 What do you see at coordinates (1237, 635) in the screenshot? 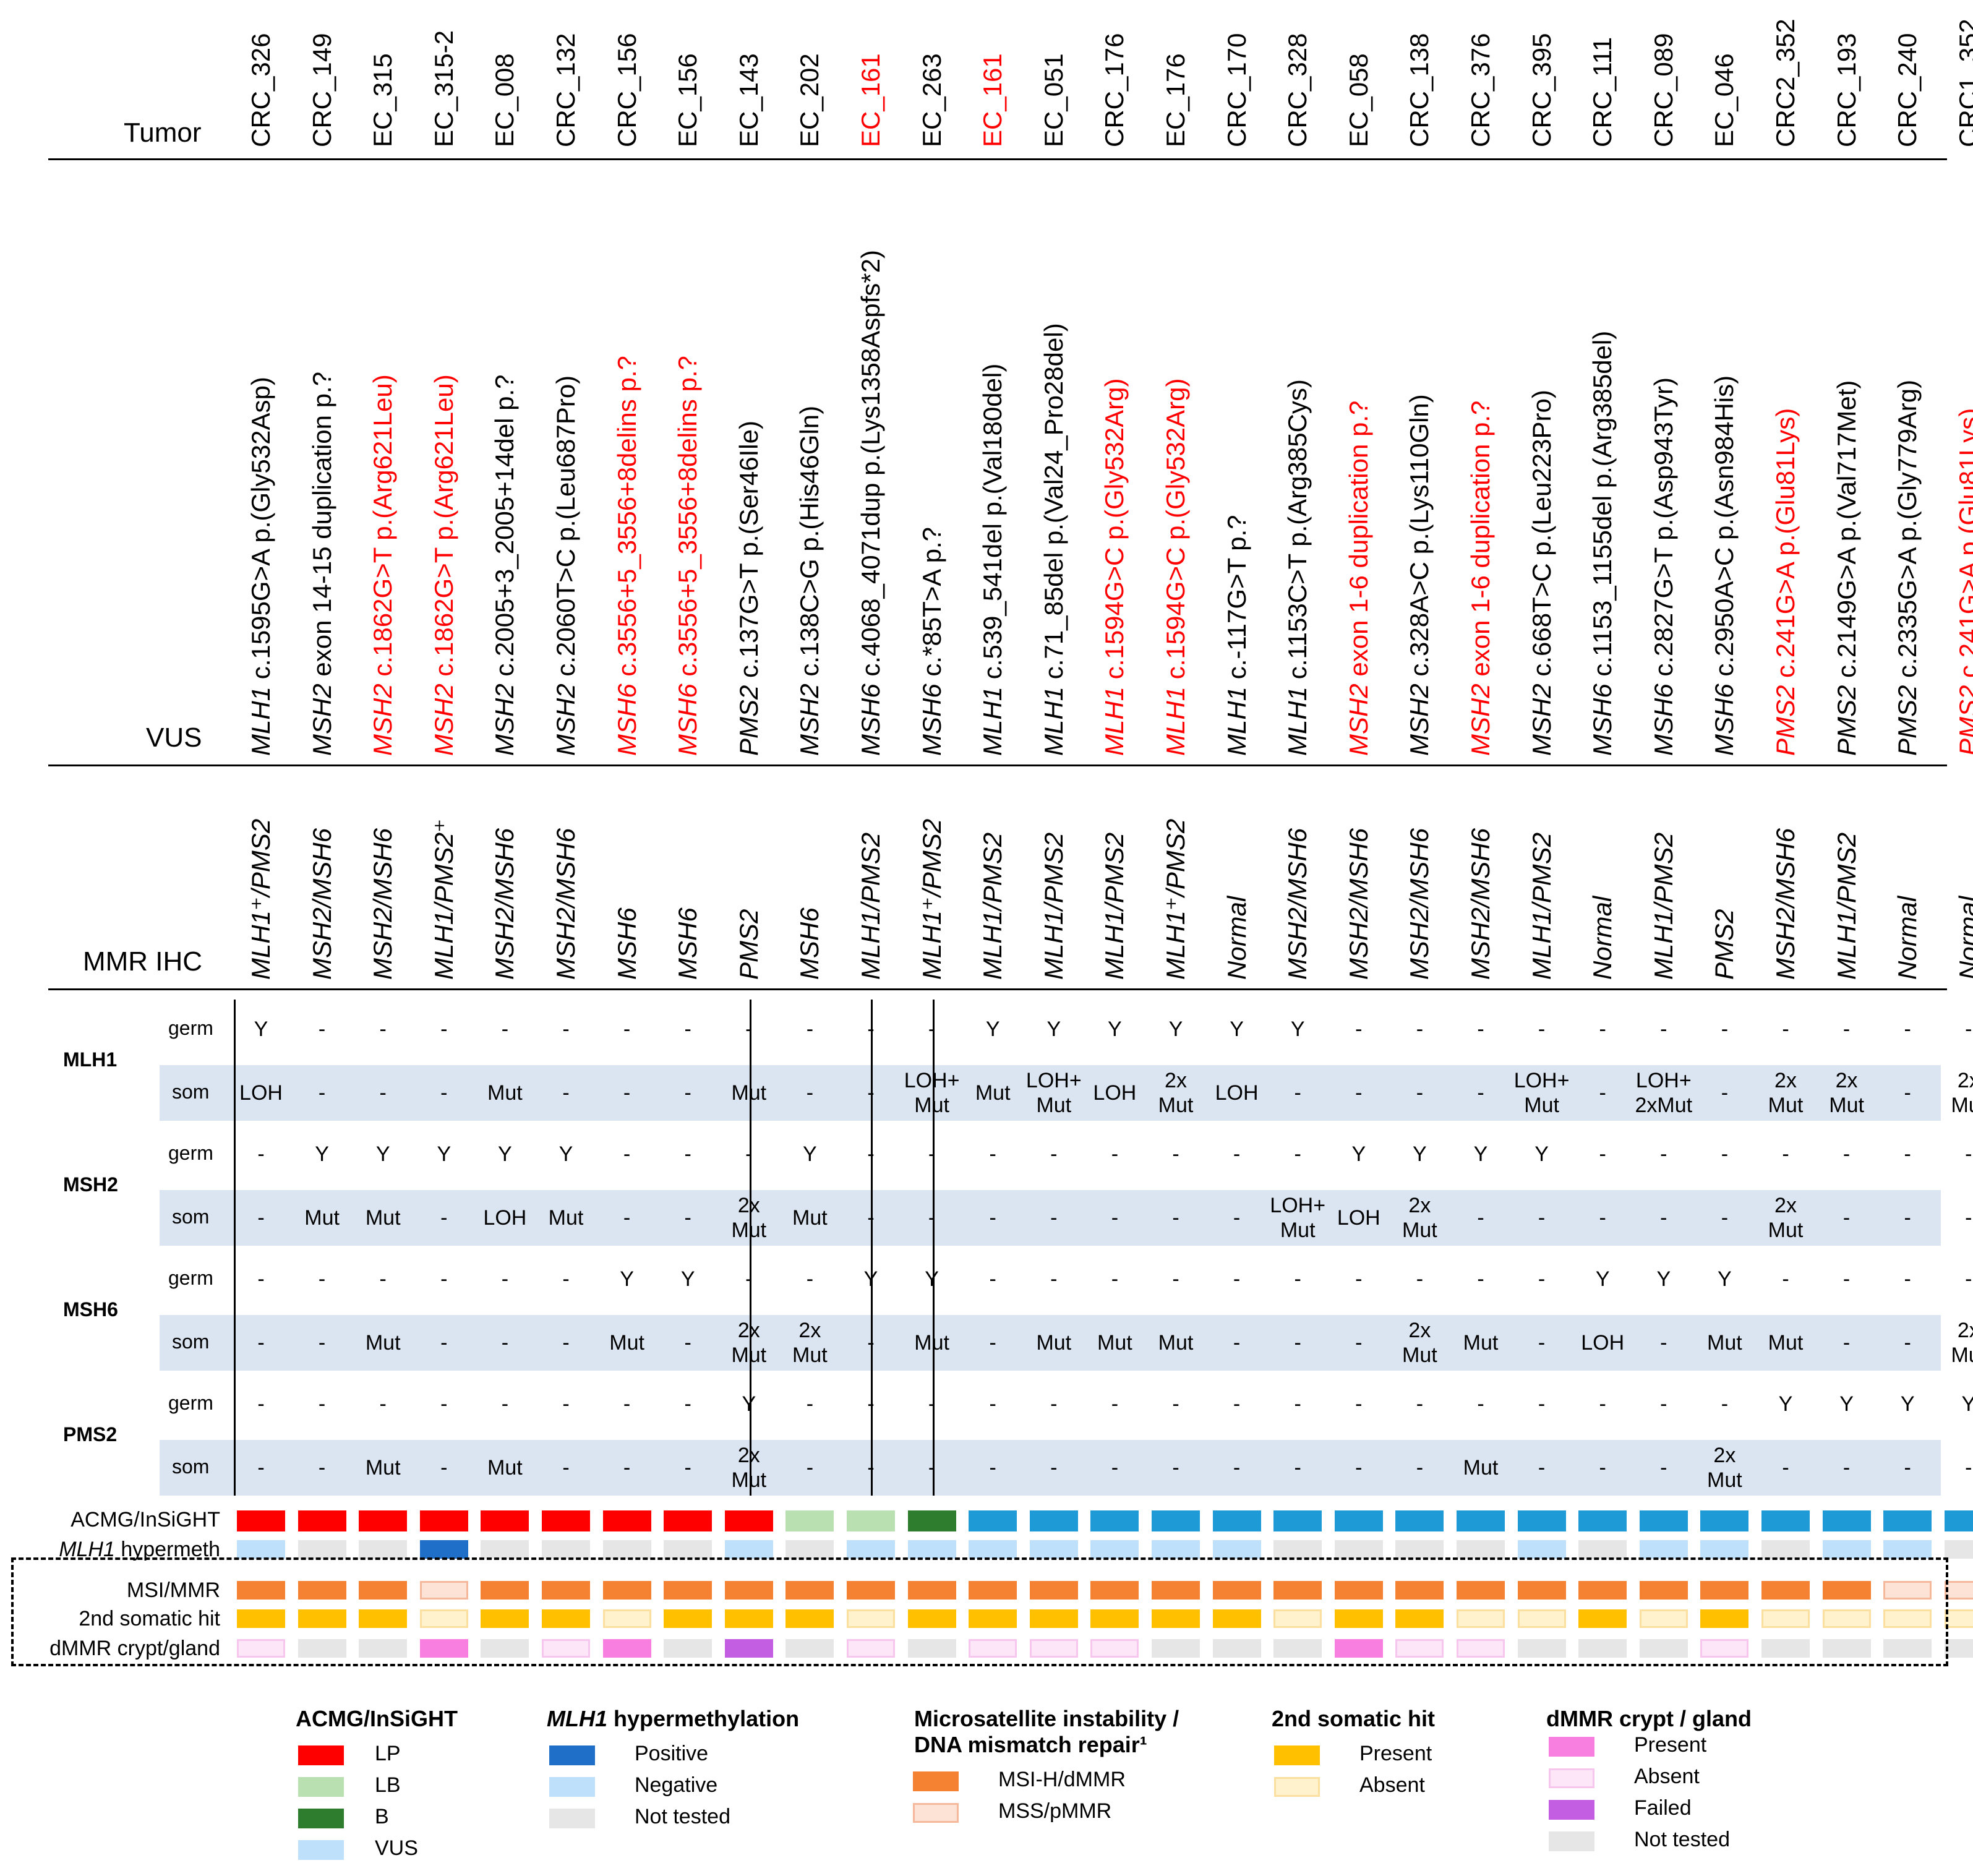
I see `vus-variant-16: MLH1 c.-117G>T p.?` at bounding box center [1237, 635].